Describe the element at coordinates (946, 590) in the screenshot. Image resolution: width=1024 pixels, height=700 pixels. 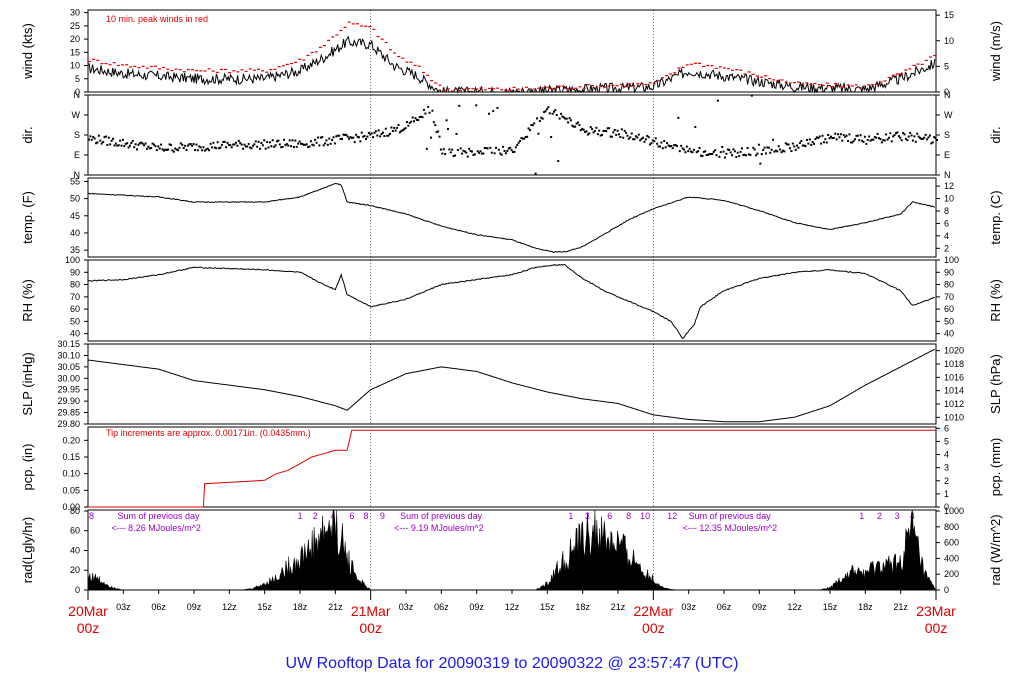
I see `rad-right-tick-label: 0` at that location.